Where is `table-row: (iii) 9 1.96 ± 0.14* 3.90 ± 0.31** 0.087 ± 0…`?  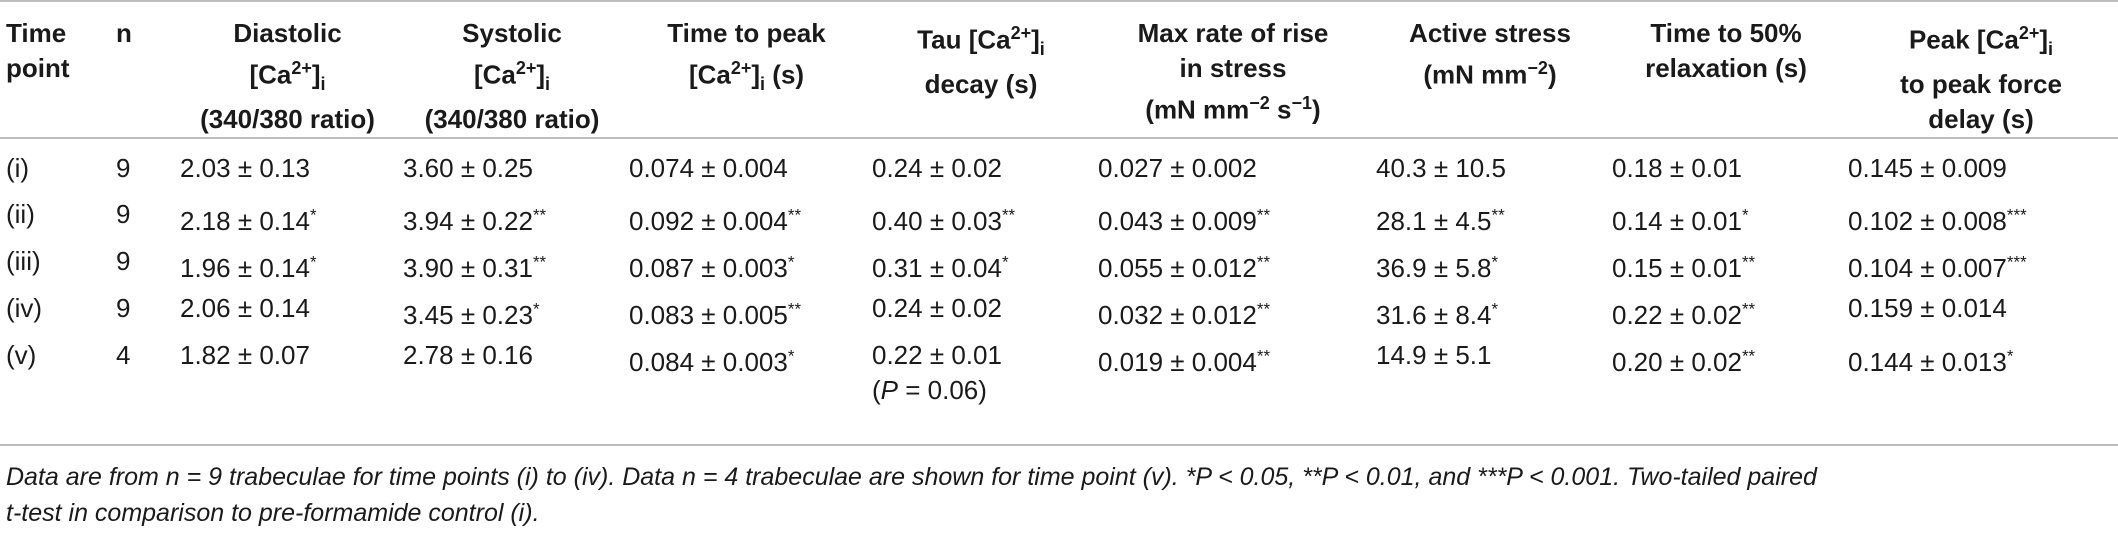 table-row: (iii) 9 1.96 ± 0.14* 3.90 ± 0.31** 0.087 ± 0… is located at coordinates (1059, 267).